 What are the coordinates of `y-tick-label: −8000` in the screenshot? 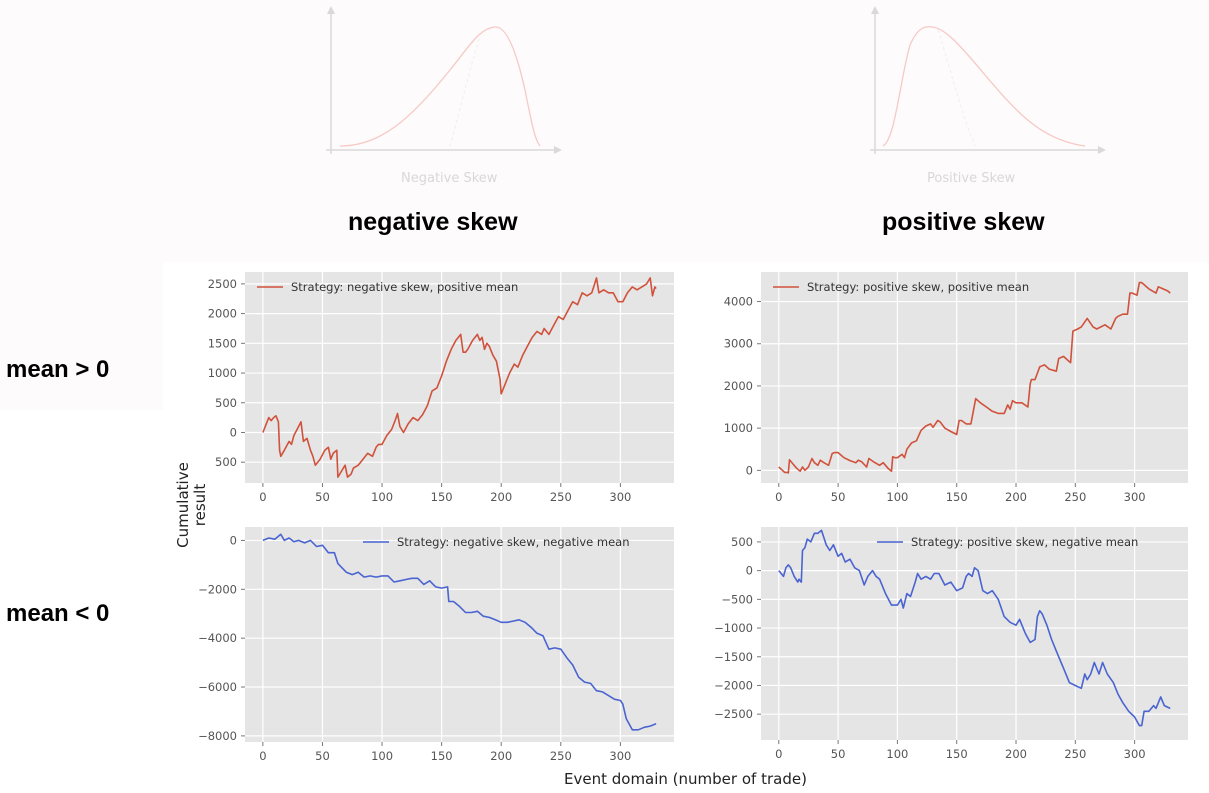 It's located at (217, 736).